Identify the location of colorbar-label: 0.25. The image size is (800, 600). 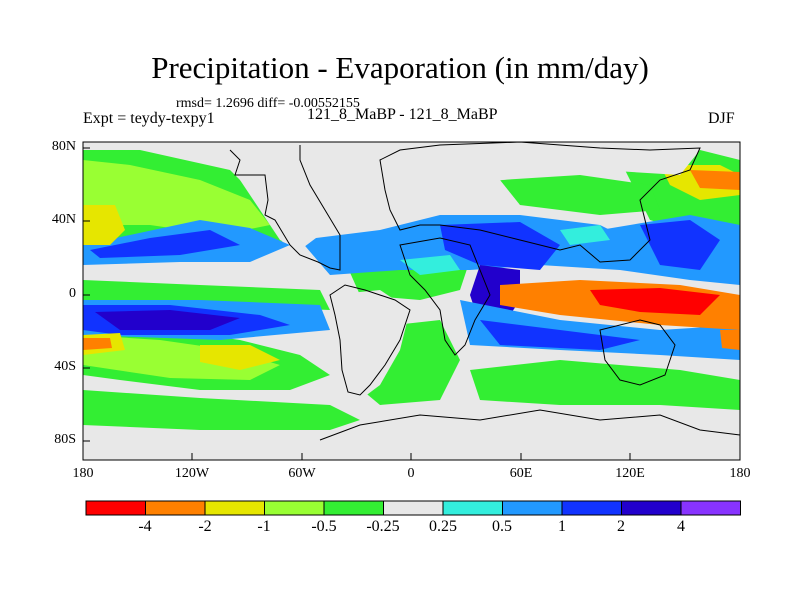
(443, 526).